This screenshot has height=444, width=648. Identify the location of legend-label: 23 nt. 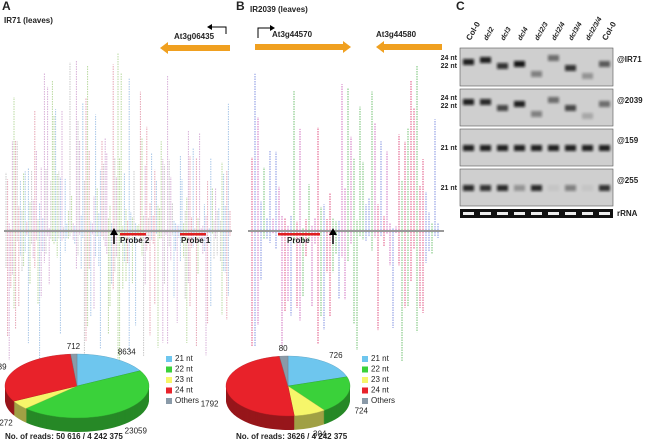
(184, 379).